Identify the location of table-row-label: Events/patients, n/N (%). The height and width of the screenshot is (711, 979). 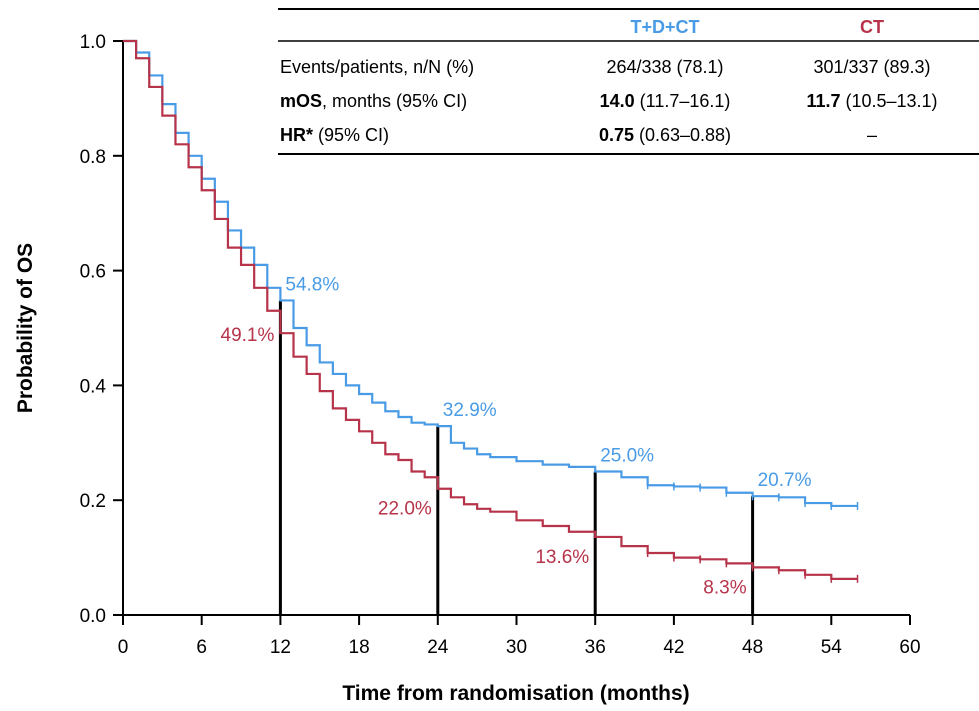
(377, 67).